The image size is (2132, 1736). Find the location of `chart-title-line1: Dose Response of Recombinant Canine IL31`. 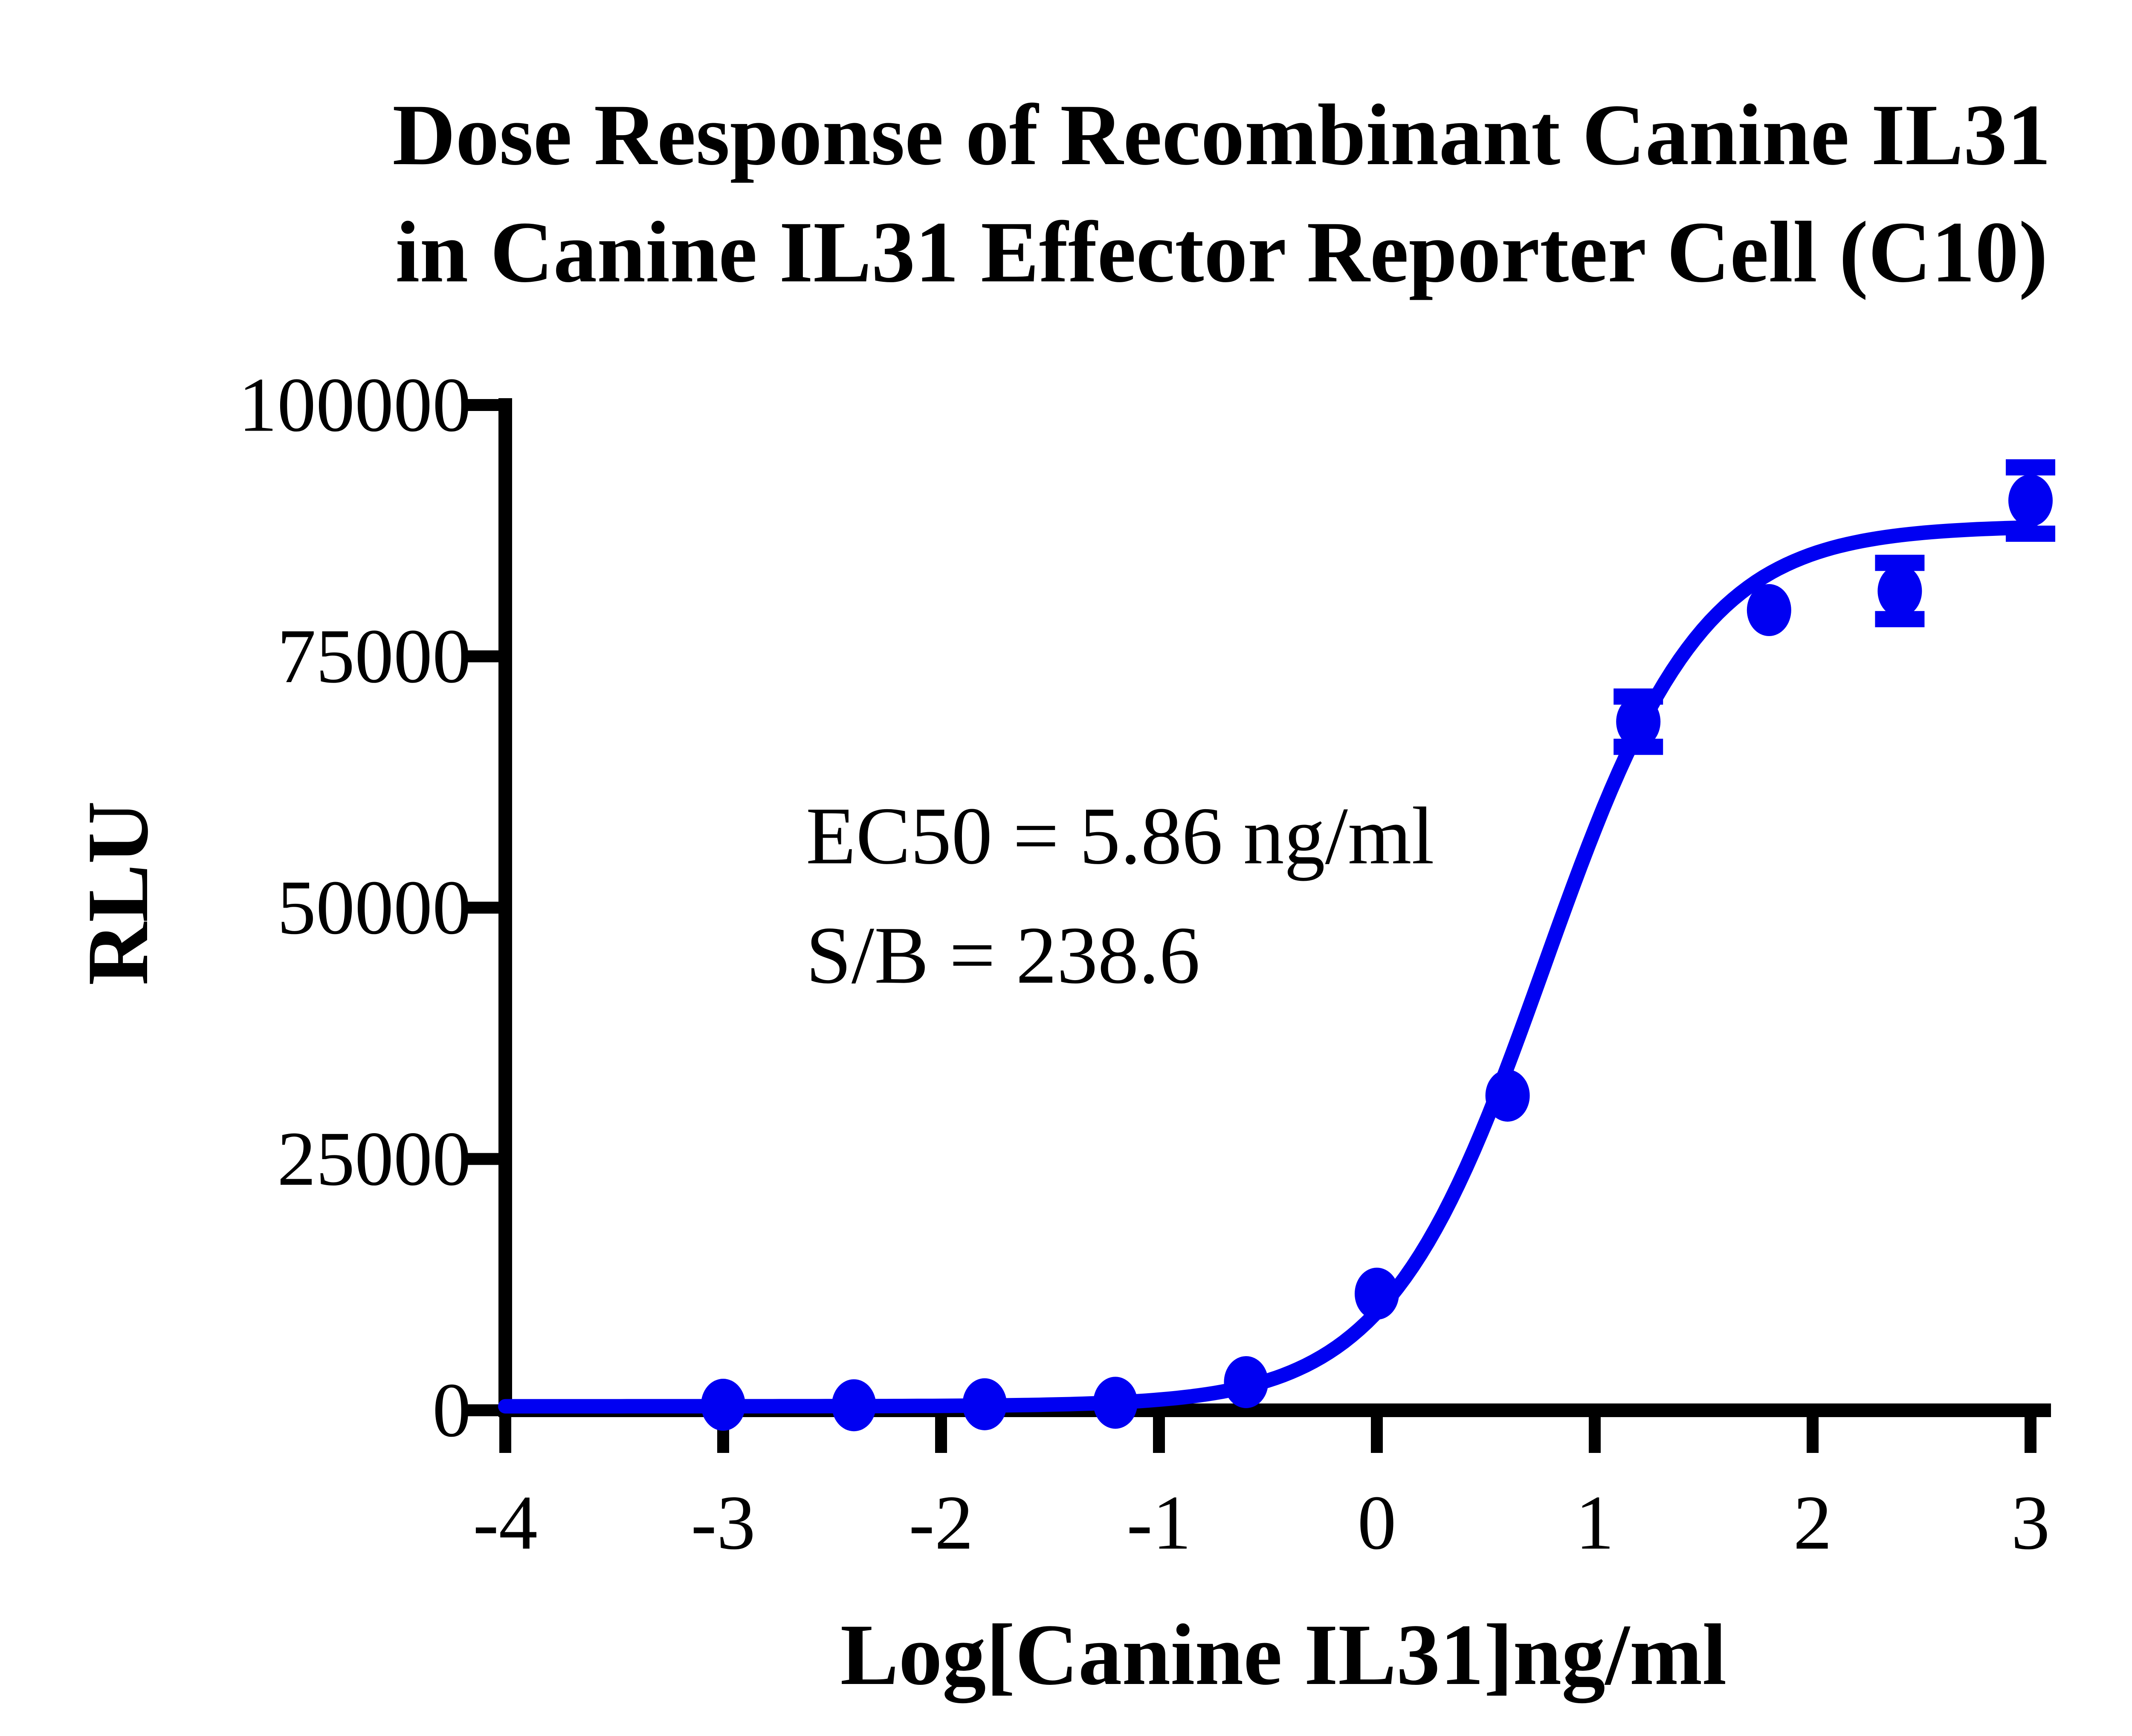

chart-title-line1: Dose Response of Recombinant Canine IL31 is located at coordinates (1221, 135).